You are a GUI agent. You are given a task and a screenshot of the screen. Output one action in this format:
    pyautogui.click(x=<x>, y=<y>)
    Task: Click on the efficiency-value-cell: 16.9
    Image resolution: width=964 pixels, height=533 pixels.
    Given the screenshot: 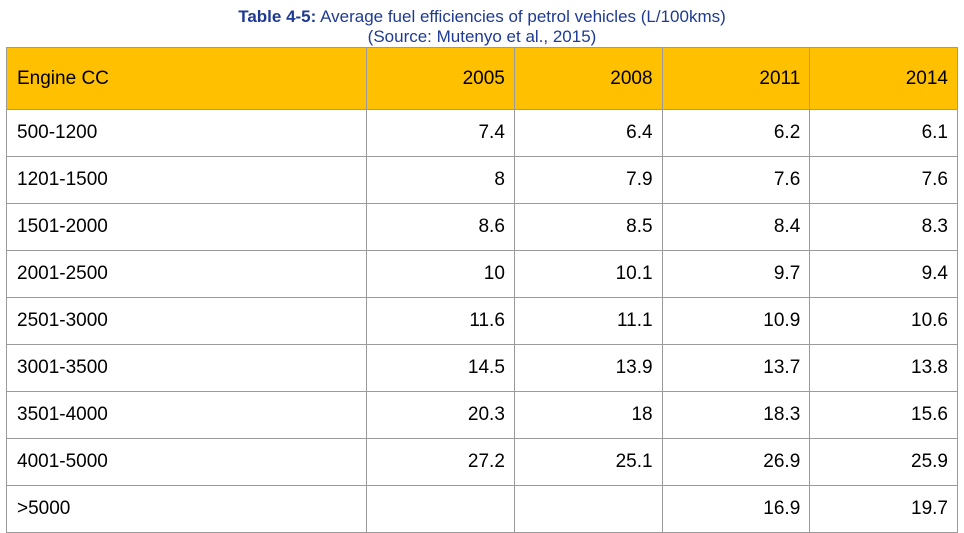 What is the action you would take?
    pyautogui.click(x=736, y=509)
    